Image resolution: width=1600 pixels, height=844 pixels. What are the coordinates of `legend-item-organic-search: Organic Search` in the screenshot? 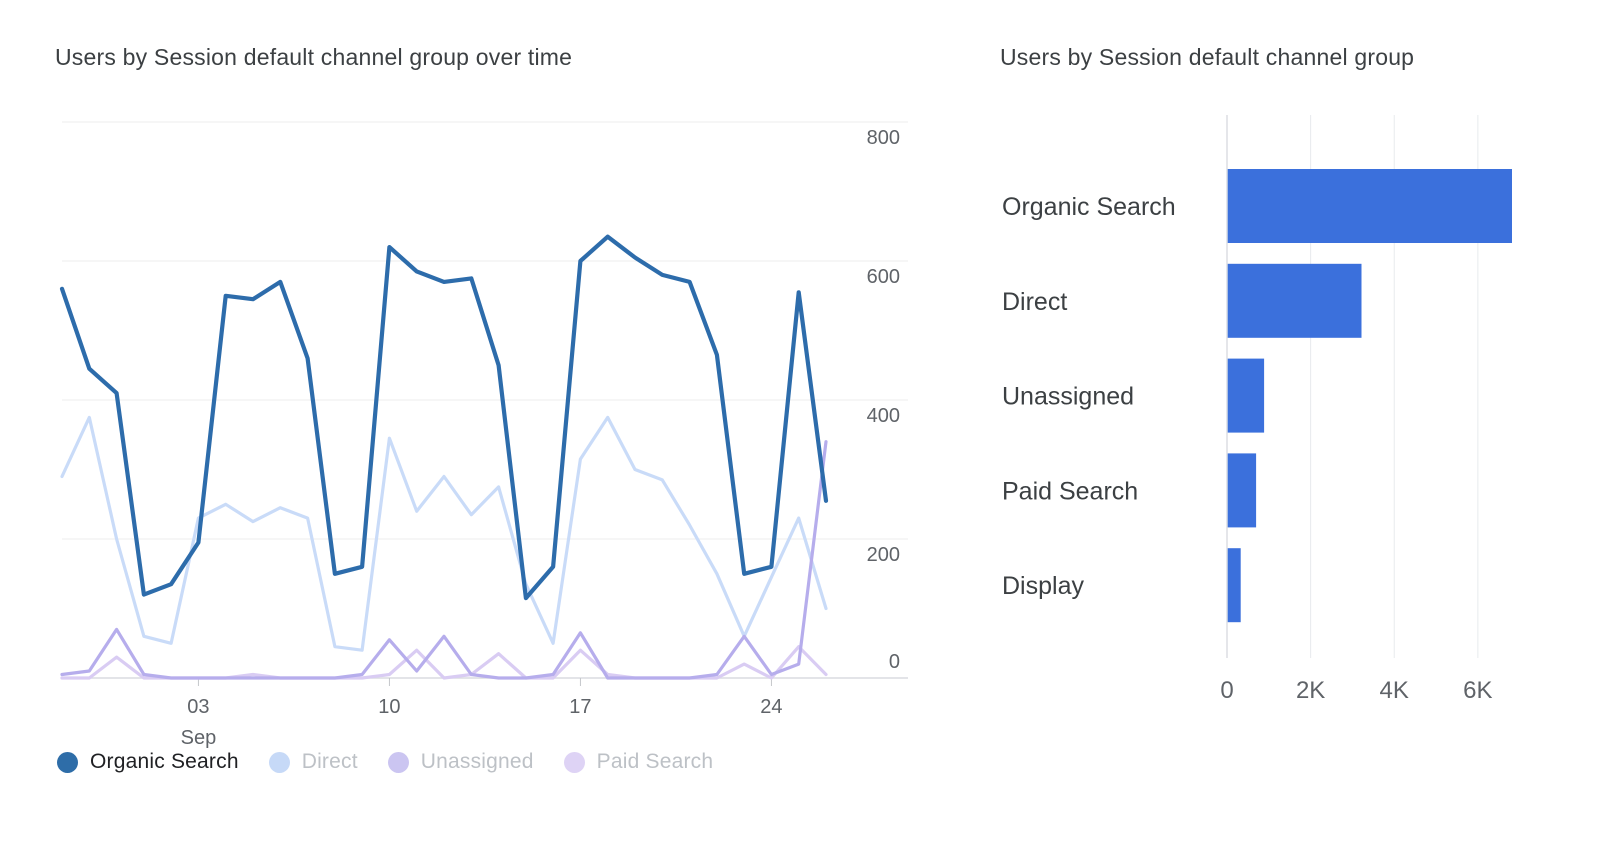 It's located at (148, 762).